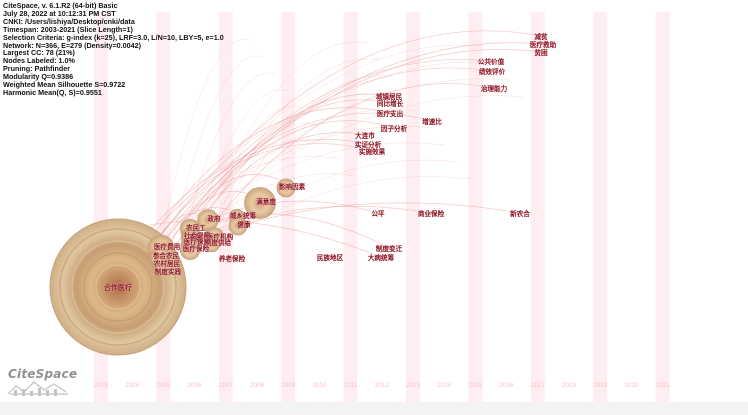  What do you see at coordinates (69, 21) in the screenshot?
I see `data-path: CNKI: /Users/lishiya/Desktop/cnki/data` at bounding box center [69, 21].